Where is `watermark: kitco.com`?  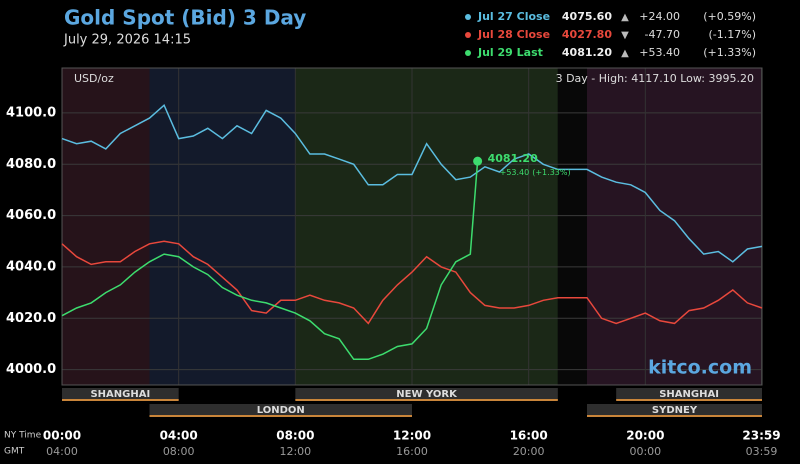
watermark: kitco.com is located at coordinates (700, 368).